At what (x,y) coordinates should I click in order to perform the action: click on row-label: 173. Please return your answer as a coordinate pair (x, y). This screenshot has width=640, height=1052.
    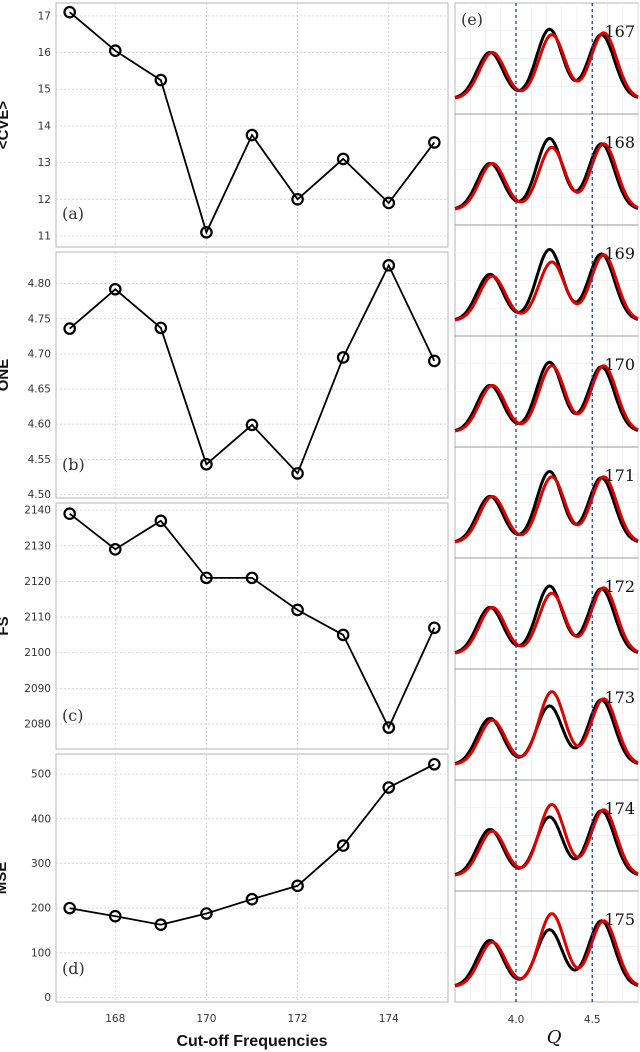
    Looking at the image, I should click on (619, 697).